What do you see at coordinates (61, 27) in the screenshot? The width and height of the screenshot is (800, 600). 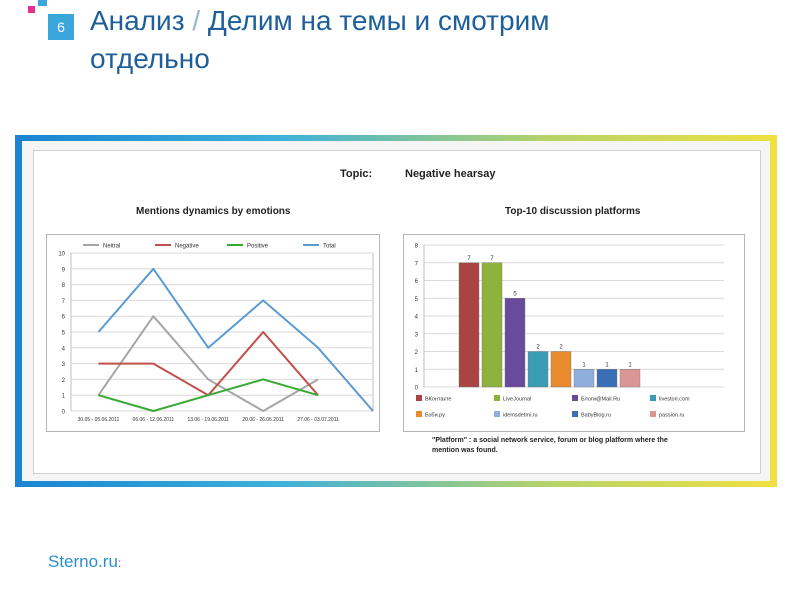 I see `slide-number: 6` at bounding box center [61, 27].